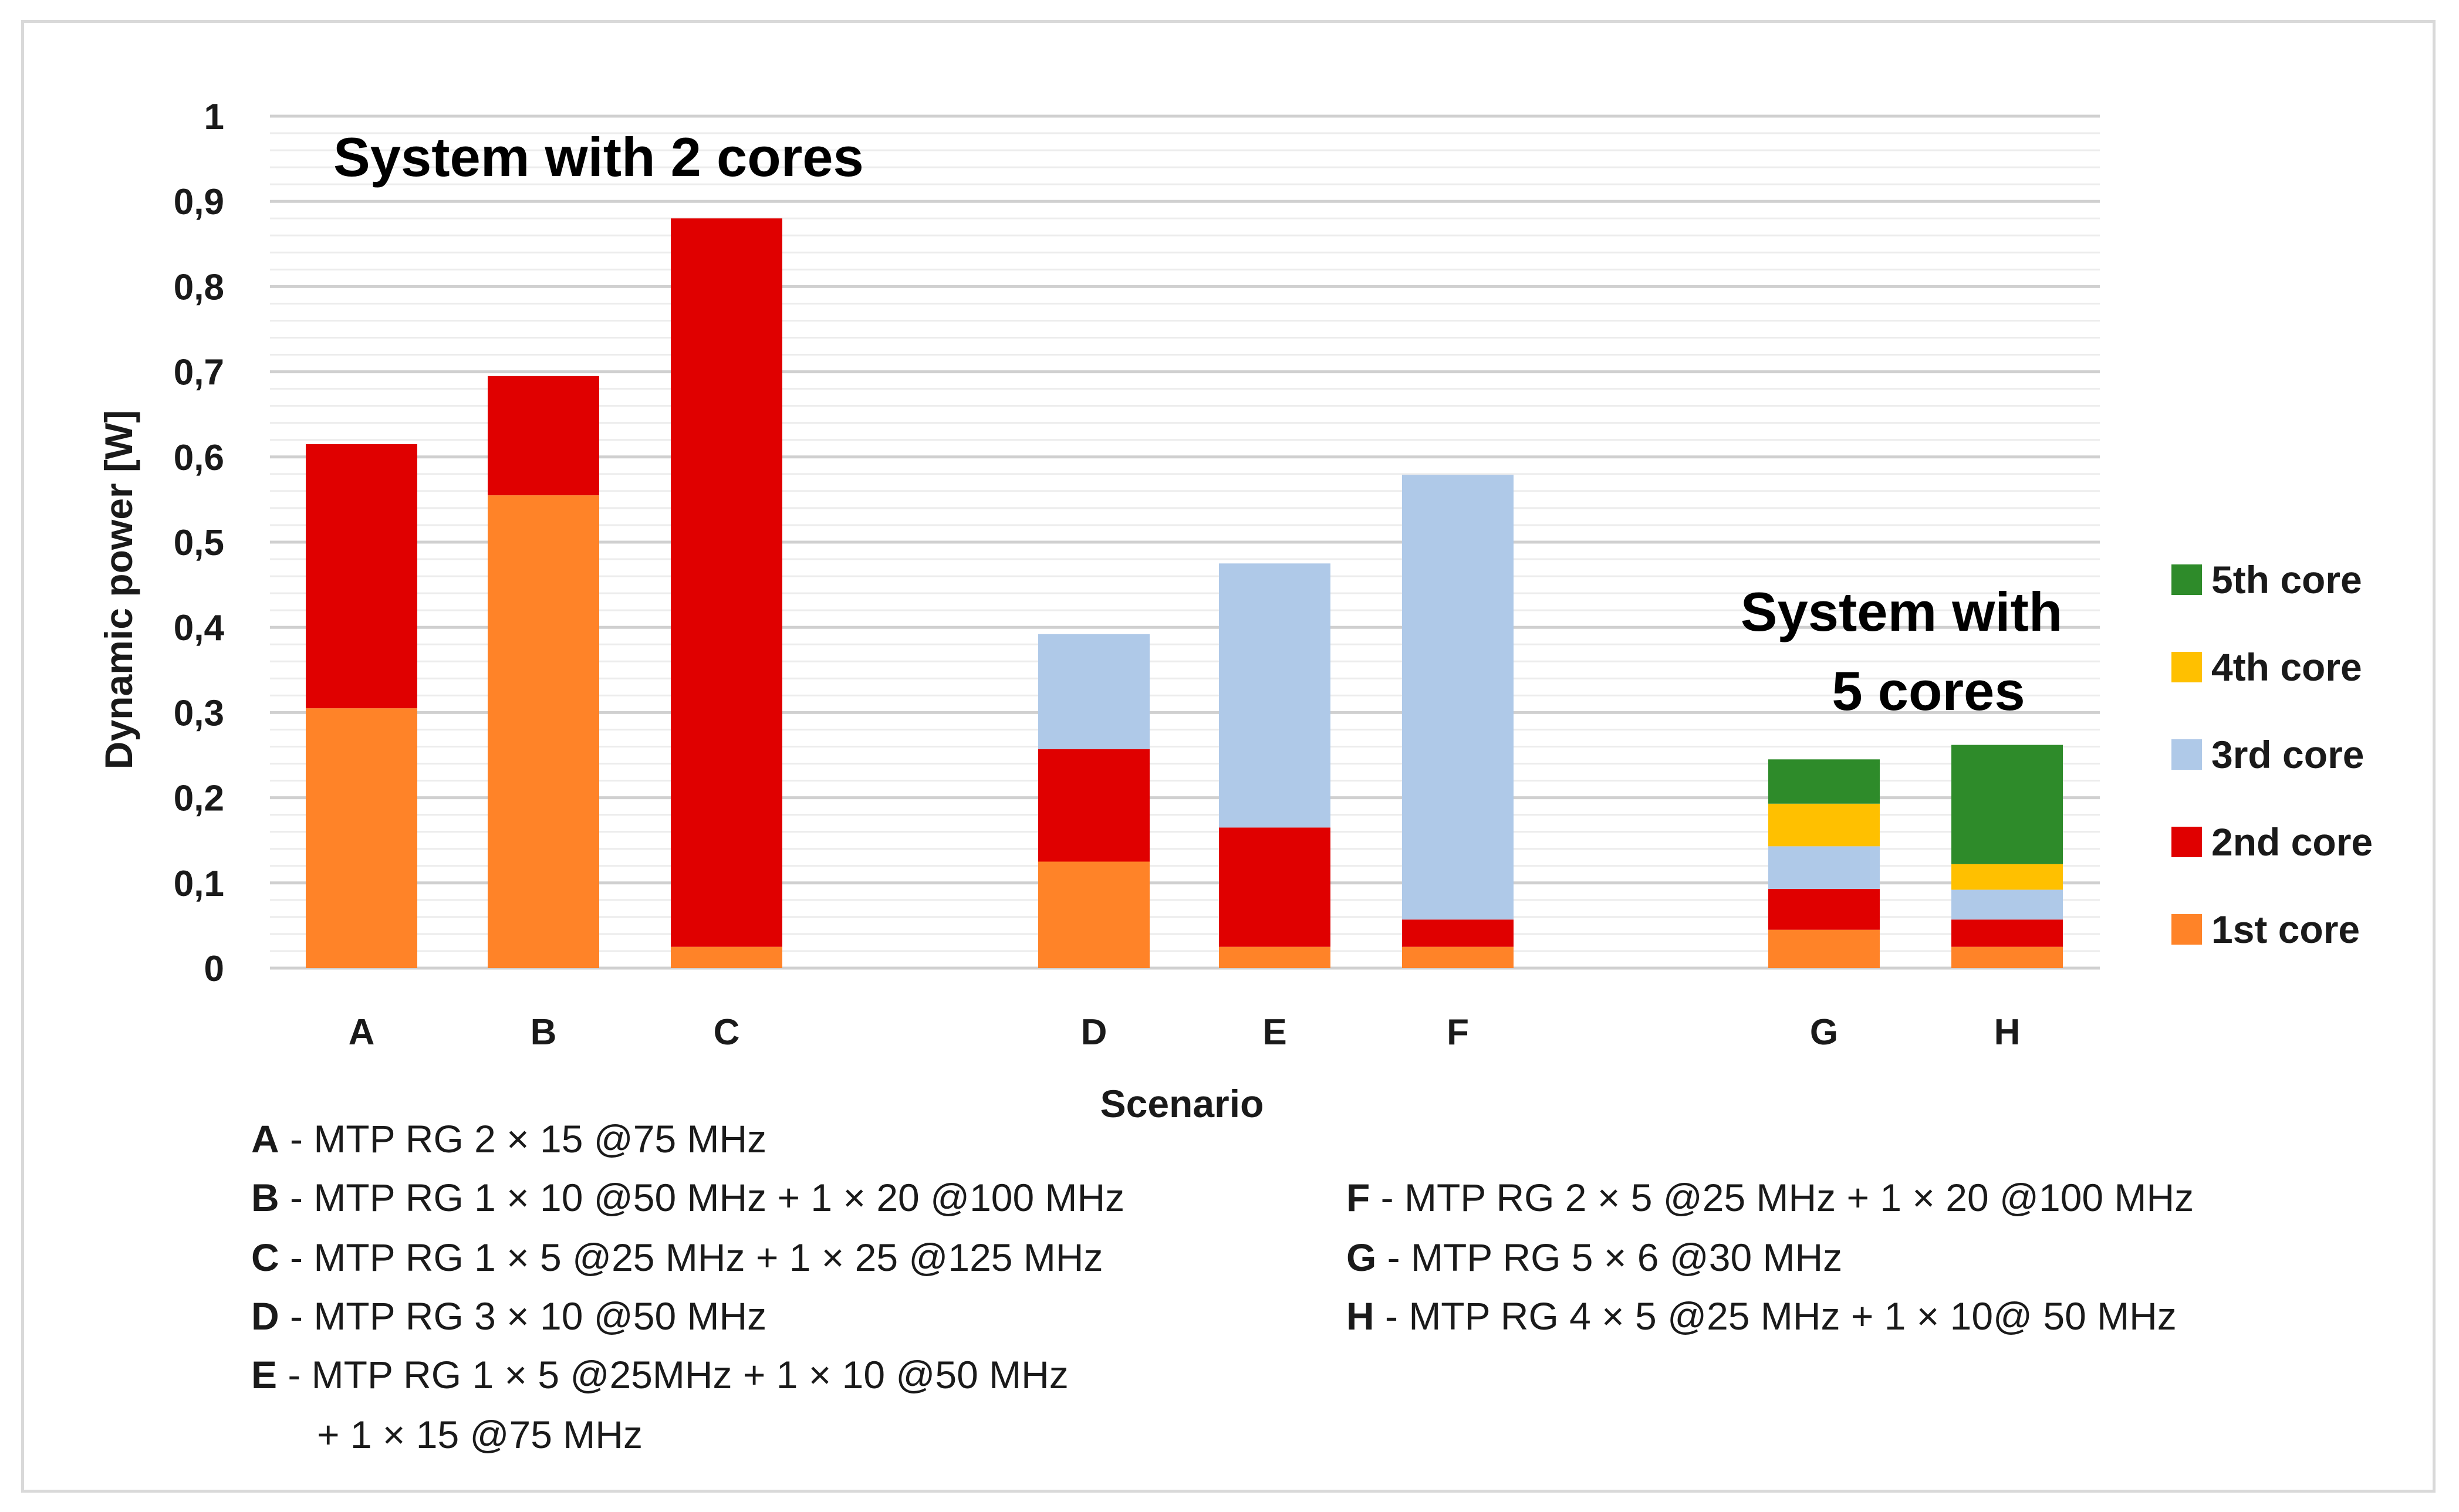 The height and width of the screenshot is (1512, 2459). Describe the element at coordinates (199, 799) in the screenshot. I see `y-tick-label: 0,2` at that location.